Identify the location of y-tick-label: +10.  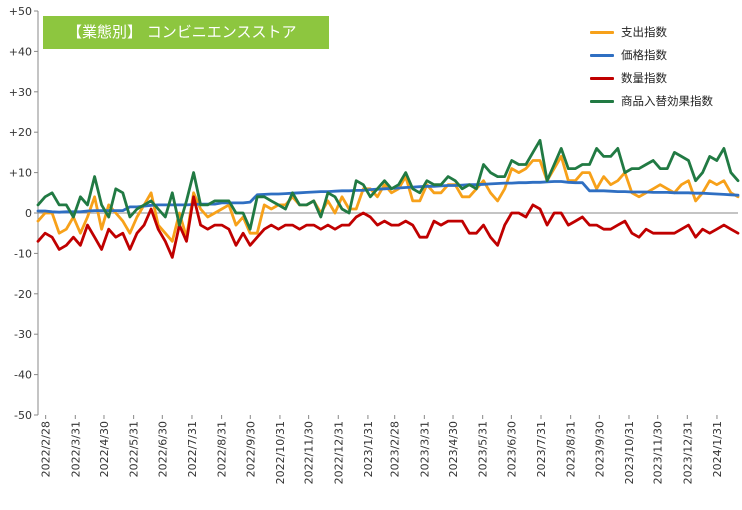
(20, 173).